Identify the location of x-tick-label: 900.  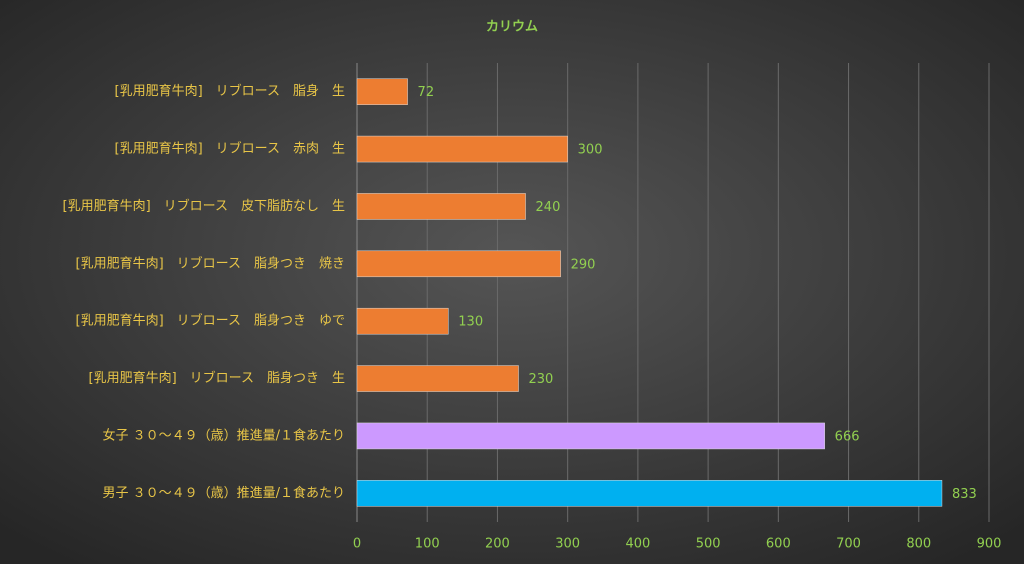
(989, 544).